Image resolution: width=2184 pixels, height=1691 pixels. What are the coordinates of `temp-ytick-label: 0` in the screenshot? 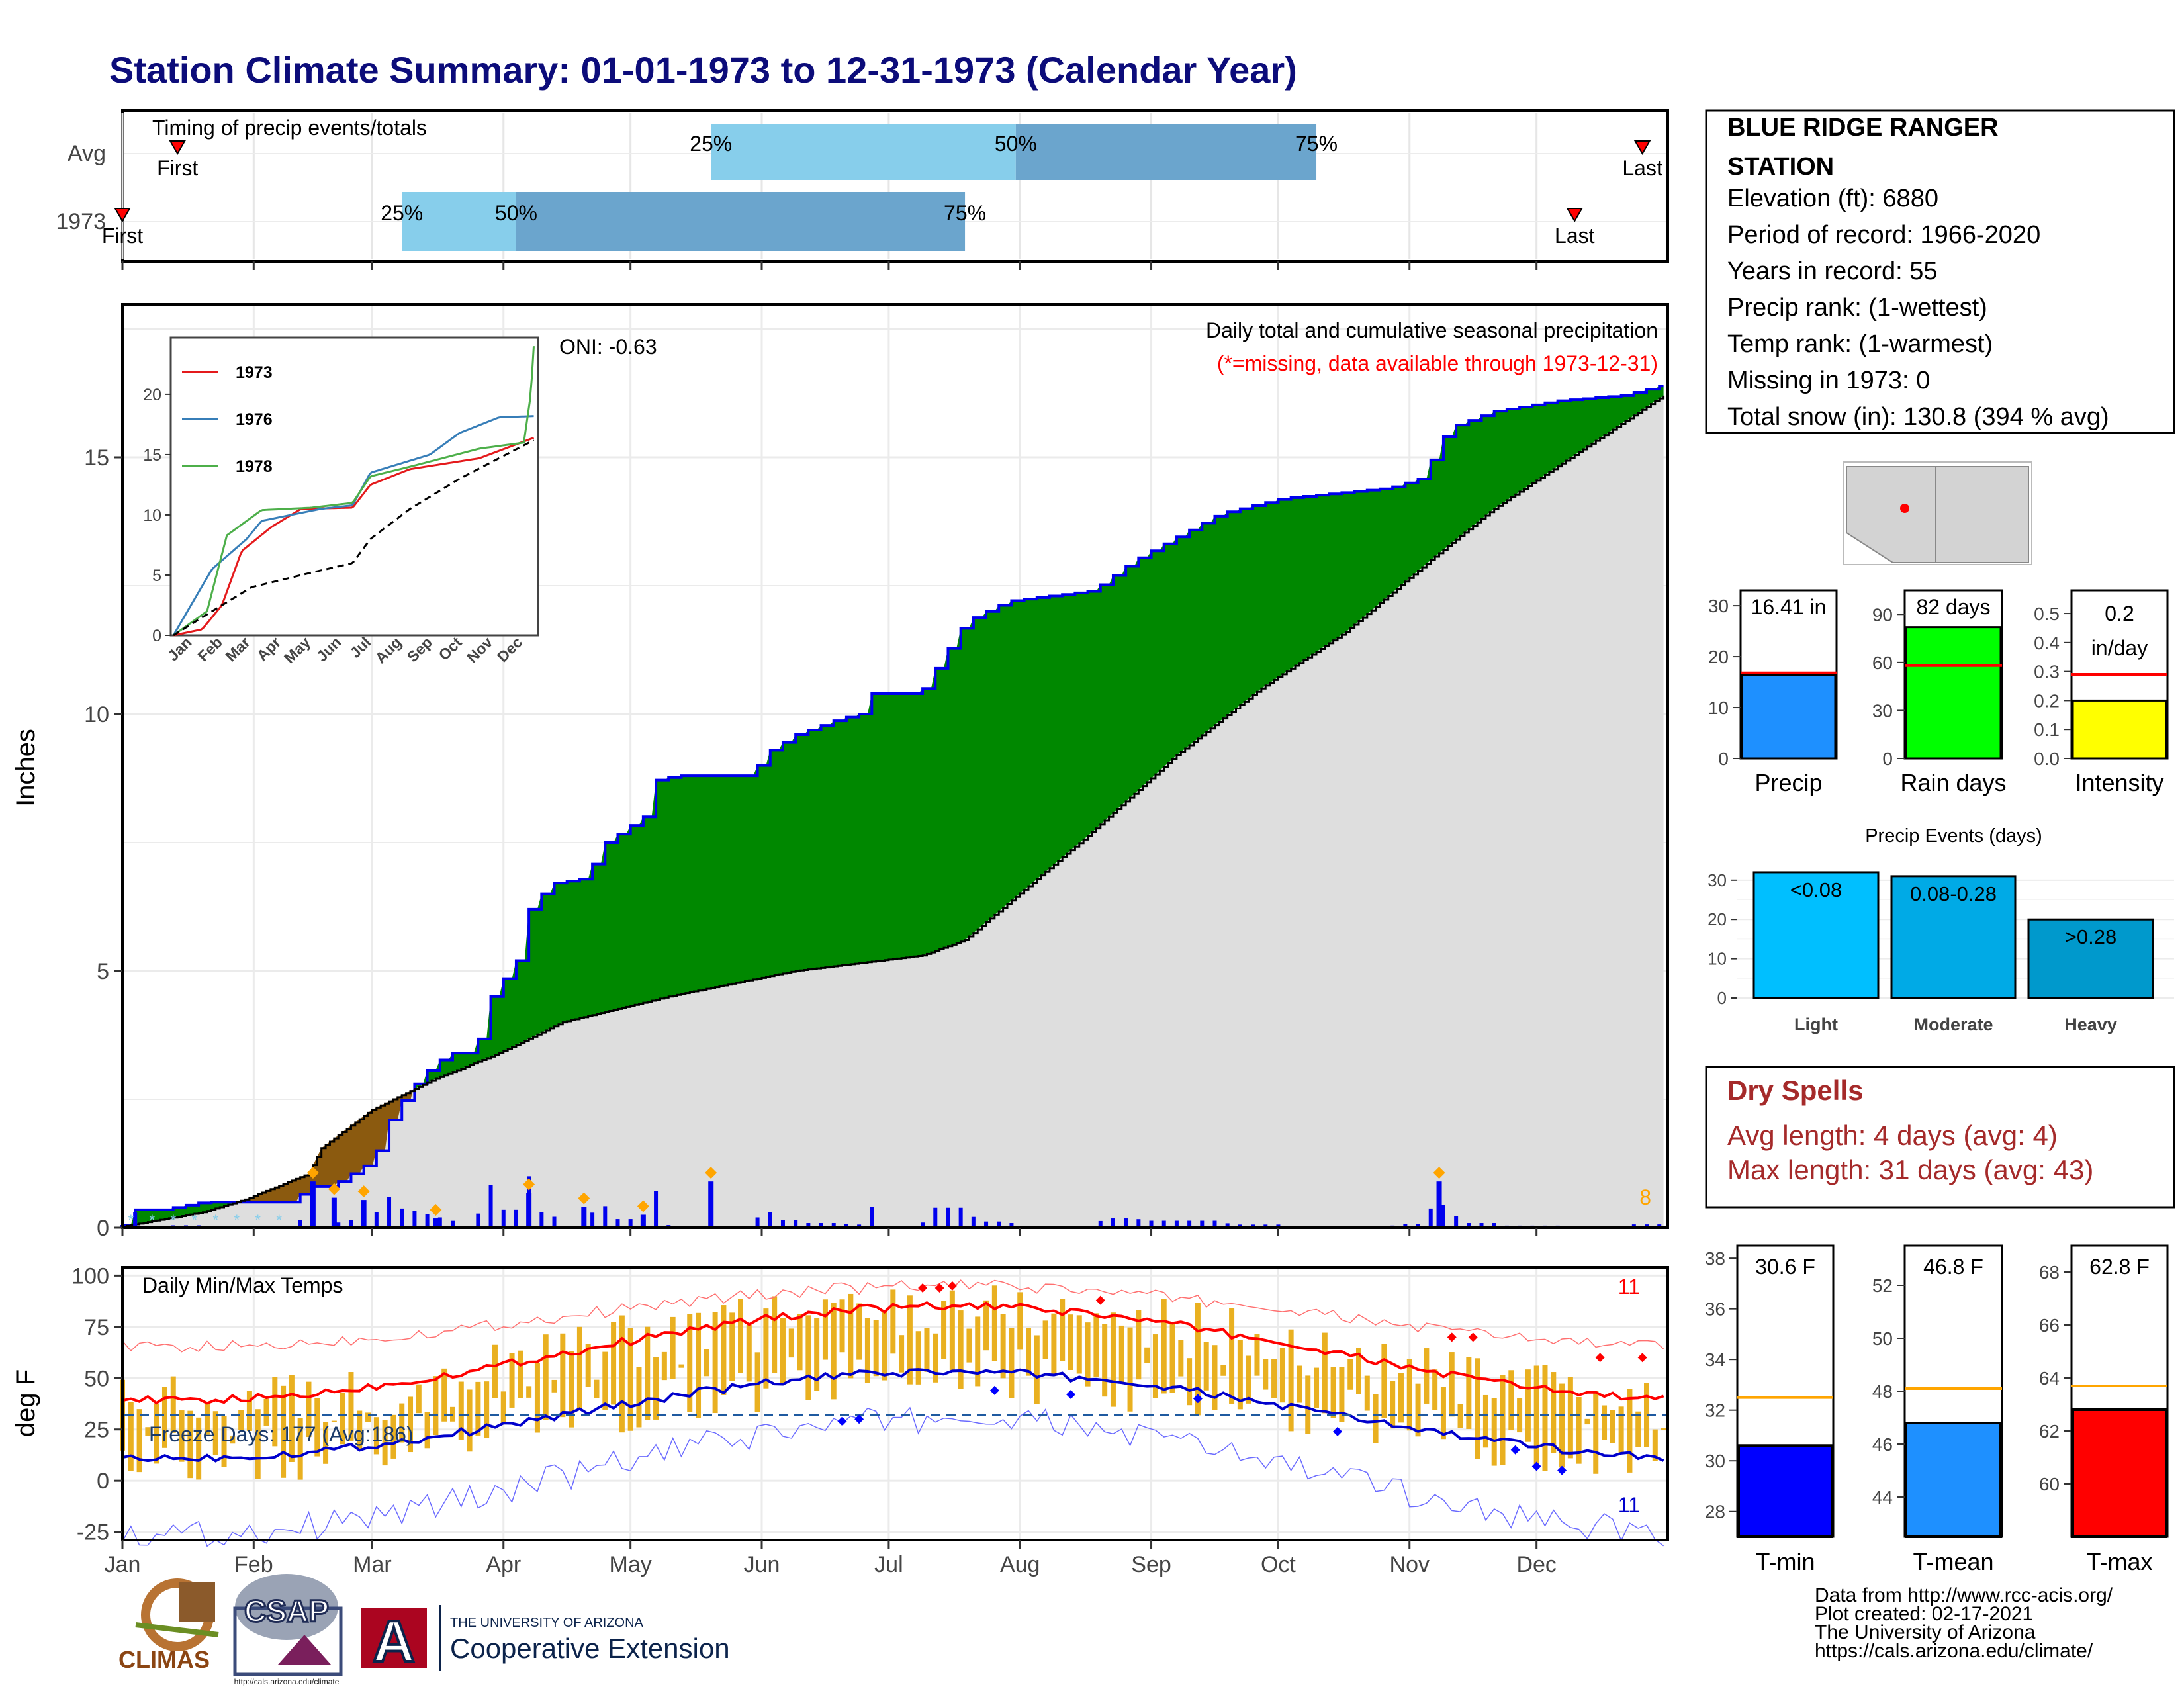 It's located at (103, 1481).